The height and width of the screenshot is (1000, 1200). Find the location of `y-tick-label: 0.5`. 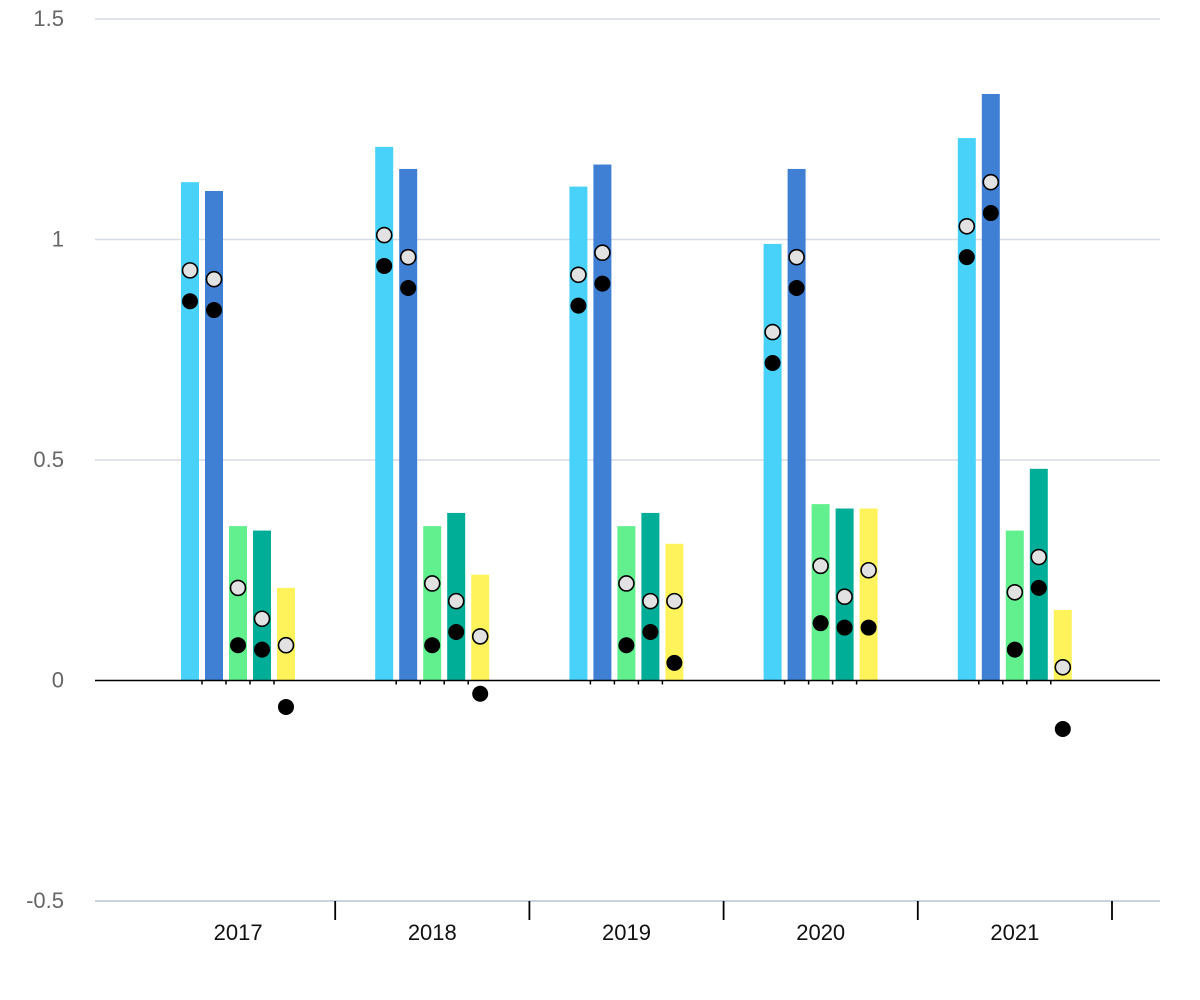

y-tick-label: 0.5 is located at coordinates (48, 459).